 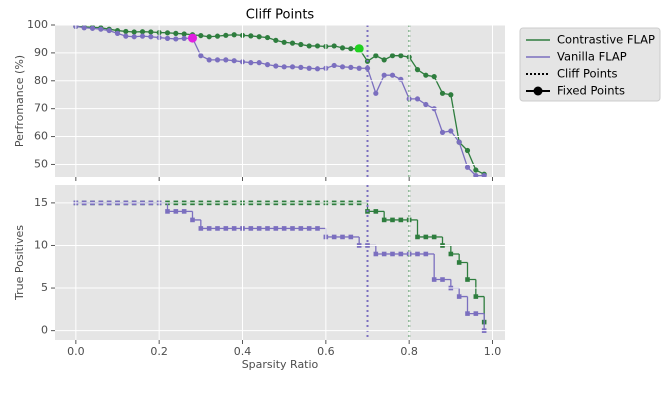 What do you see at coordinates (280, 15) in the screenshot?
I see `chart-title: Cliff Points` at bounding box center [280, 15].